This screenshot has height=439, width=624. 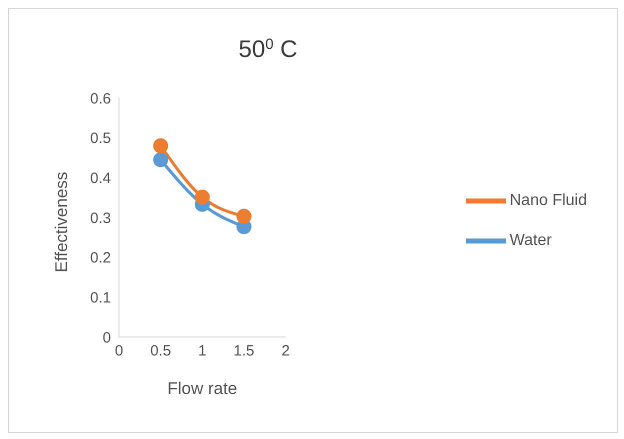 I want to click on x-tick-label: 0, so click(x=119, y=351).